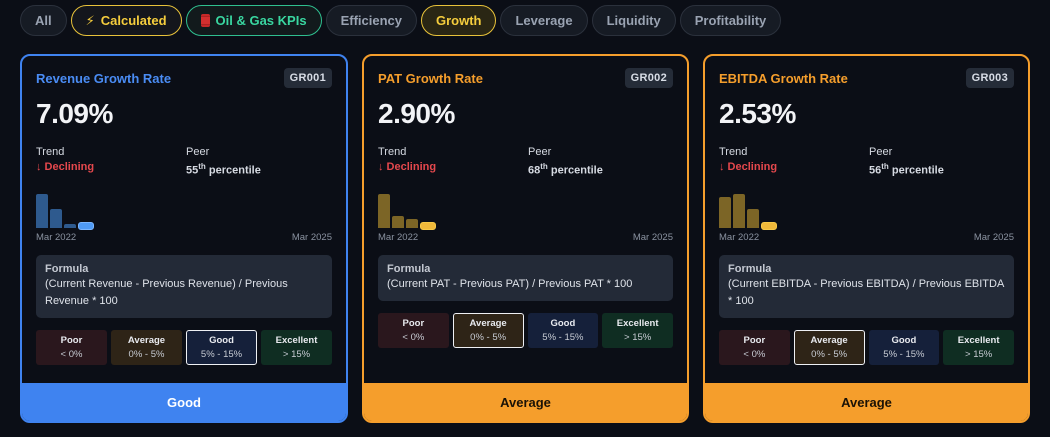 The width and height of the screenshot is (1050, 437). Describe the element at coordinates (221, 347) in the screenshot. I see `band-good-selected: Good 5% - 15%` at that location.